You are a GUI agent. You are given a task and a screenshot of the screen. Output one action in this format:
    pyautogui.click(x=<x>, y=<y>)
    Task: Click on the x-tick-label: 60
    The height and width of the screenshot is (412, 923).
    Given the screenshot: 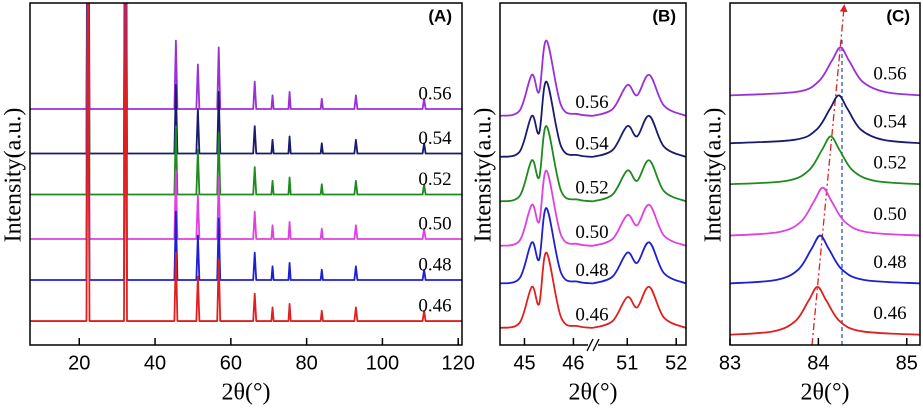 What is the action you would take?
    pyautogui.click(x=231, y=363)
    